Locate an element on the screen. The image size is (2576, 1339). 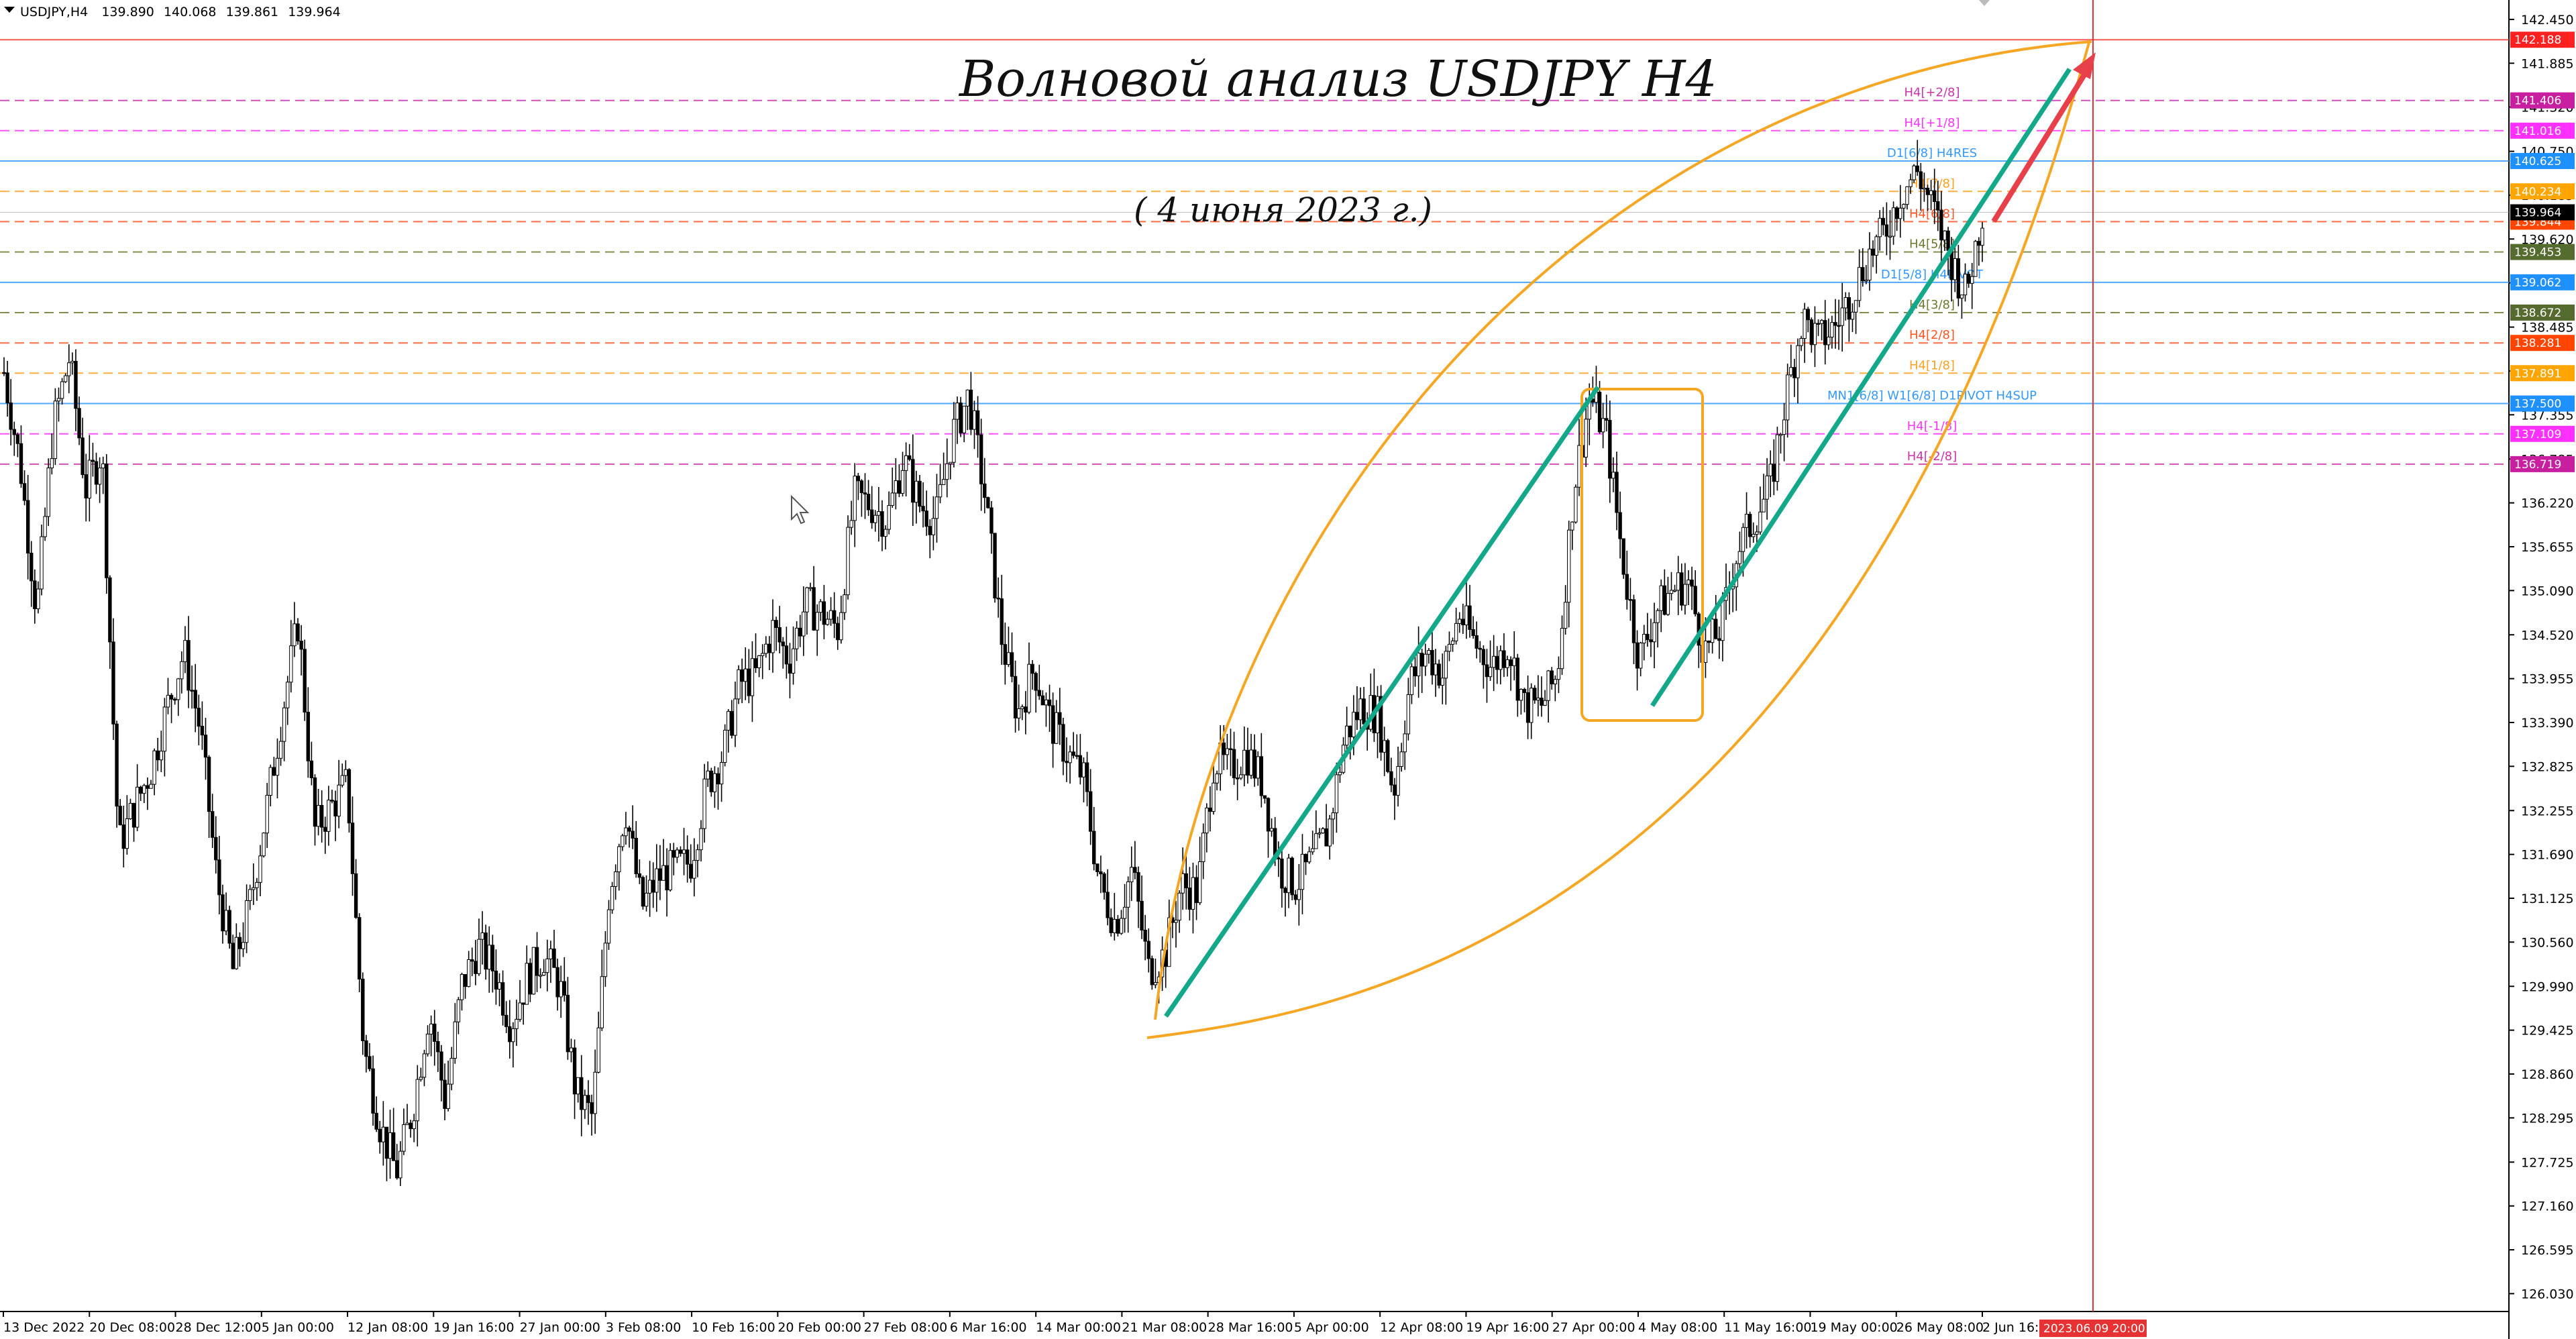
chart-shift-marker-icon is located at coordinates (1984, 3).